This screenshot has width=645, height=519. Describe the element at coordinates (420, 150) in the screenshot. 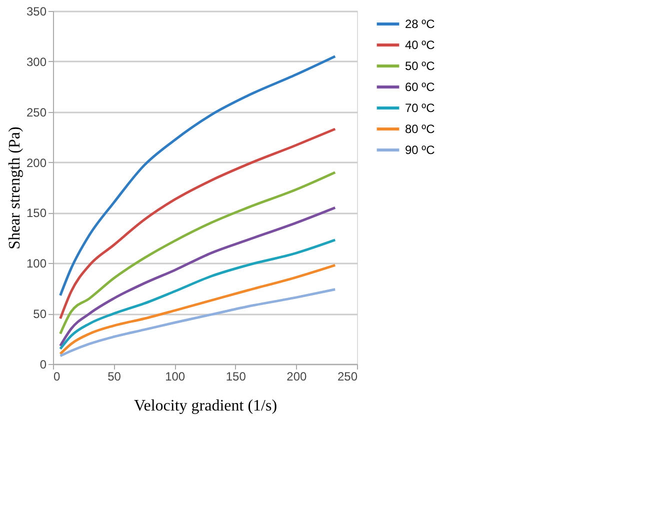

I see `legend-label: 90 ºC` at that location.